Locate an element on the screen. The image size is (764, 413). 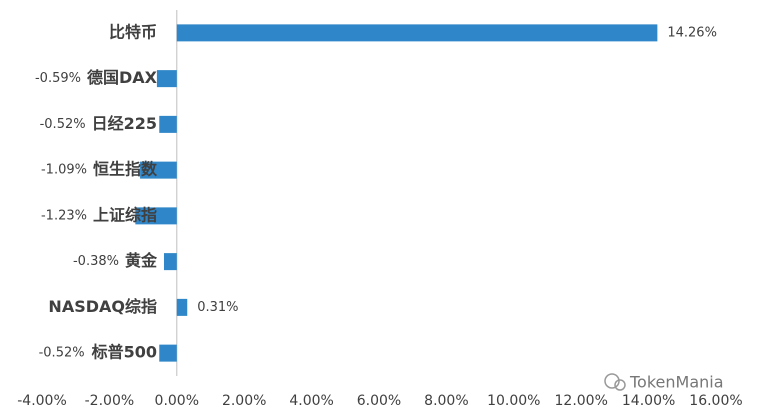
watermark-text: TokenMania is located at coordinates (676, 382).